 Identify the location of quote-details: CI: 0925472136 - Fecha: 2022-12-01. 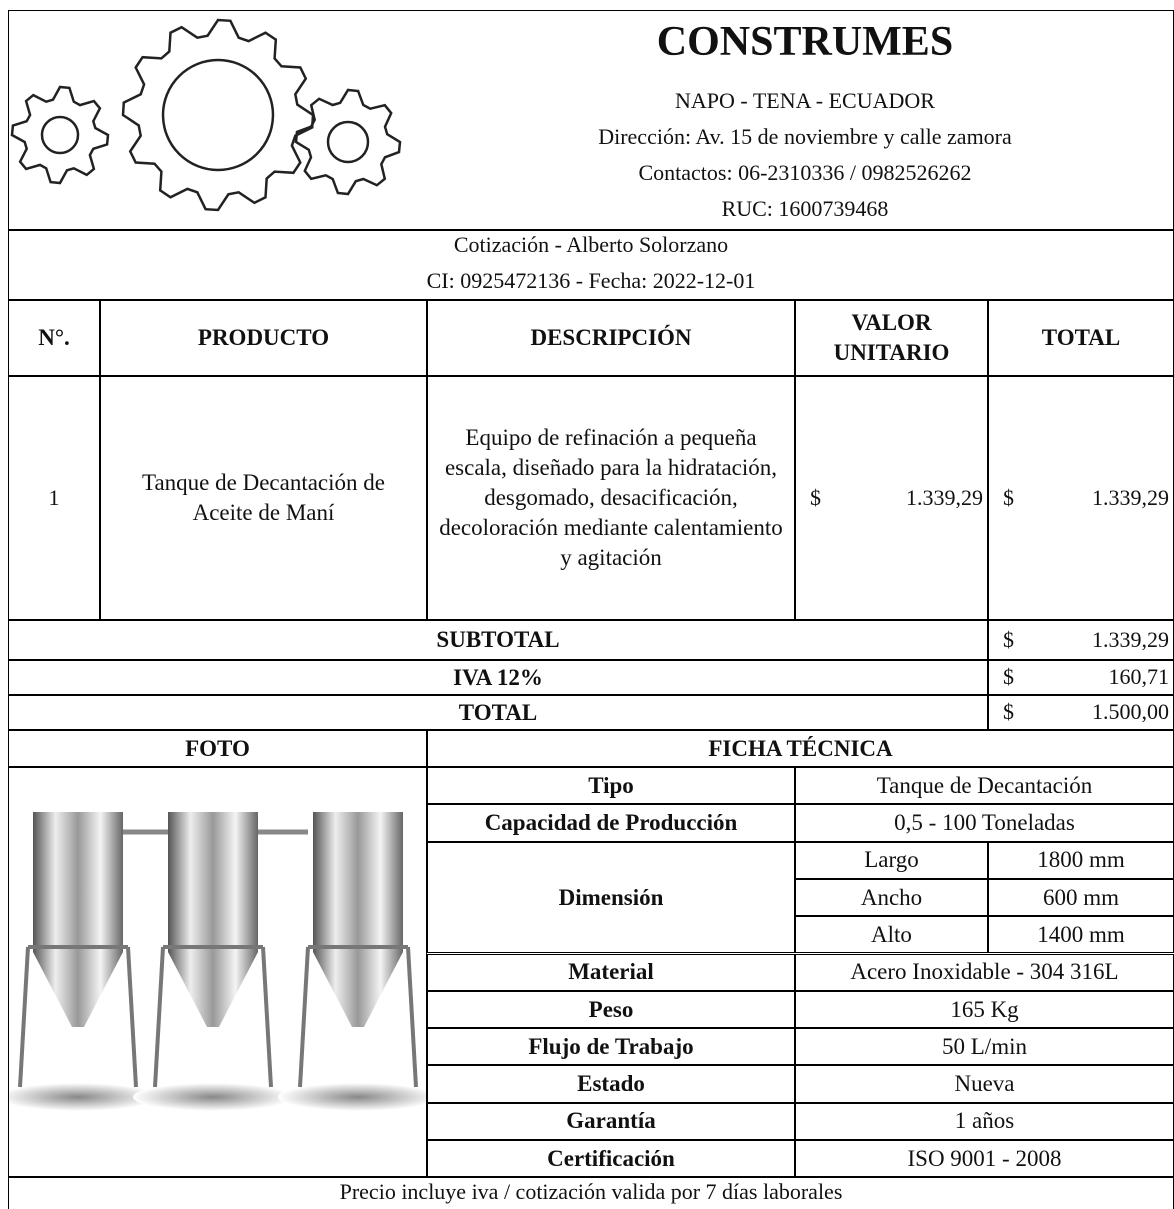
(591, 280).